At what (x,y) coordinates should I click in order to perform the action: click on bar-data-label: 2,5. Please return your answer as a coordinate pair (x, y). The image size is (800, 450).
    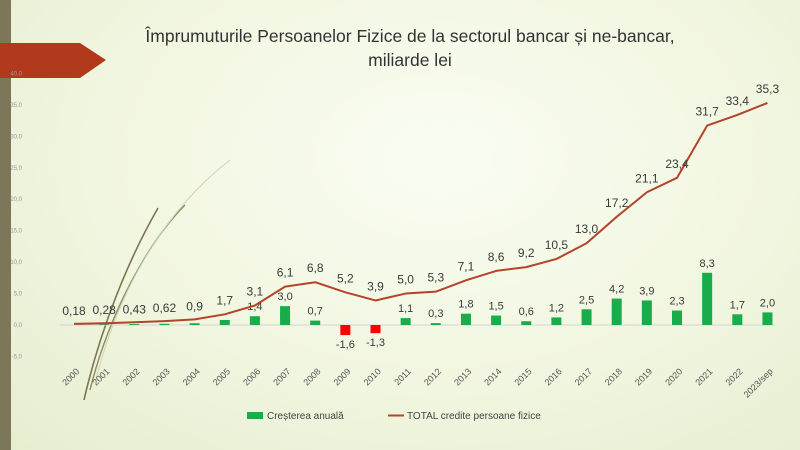
    Looking at the image, I should click on (586, 300).